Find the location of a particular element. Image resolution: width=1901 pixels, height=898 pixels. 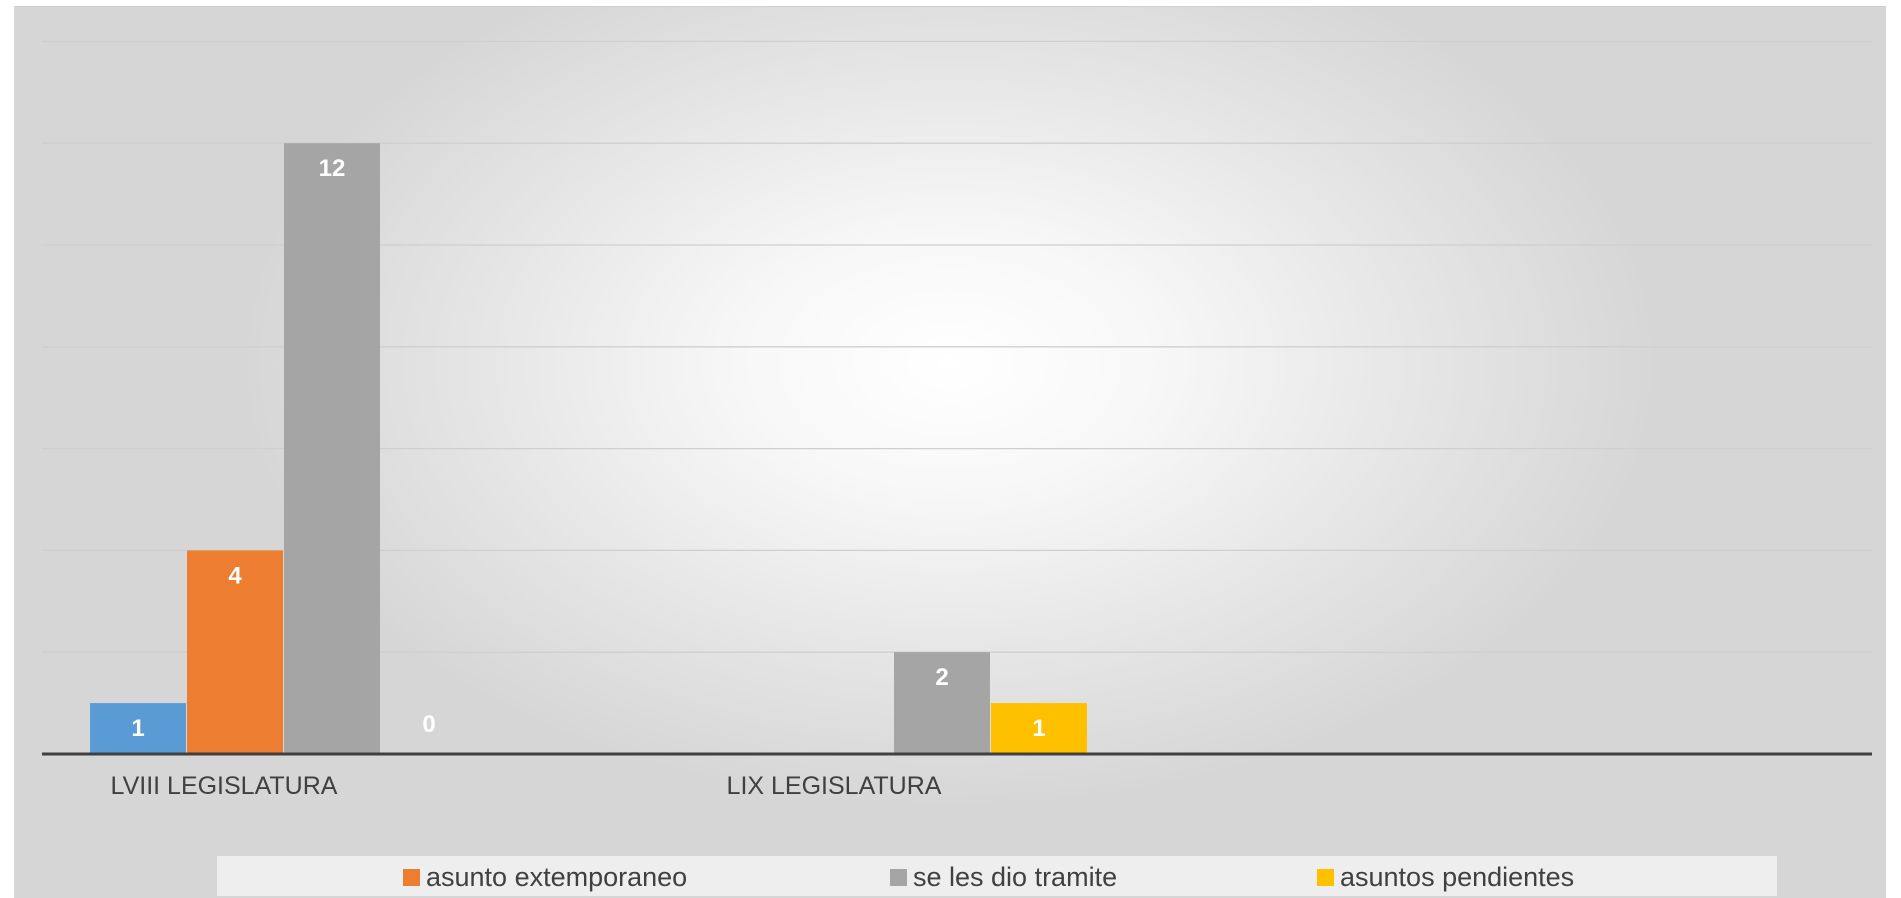

legend-swatch-orange is located at coordinates (411, 877).